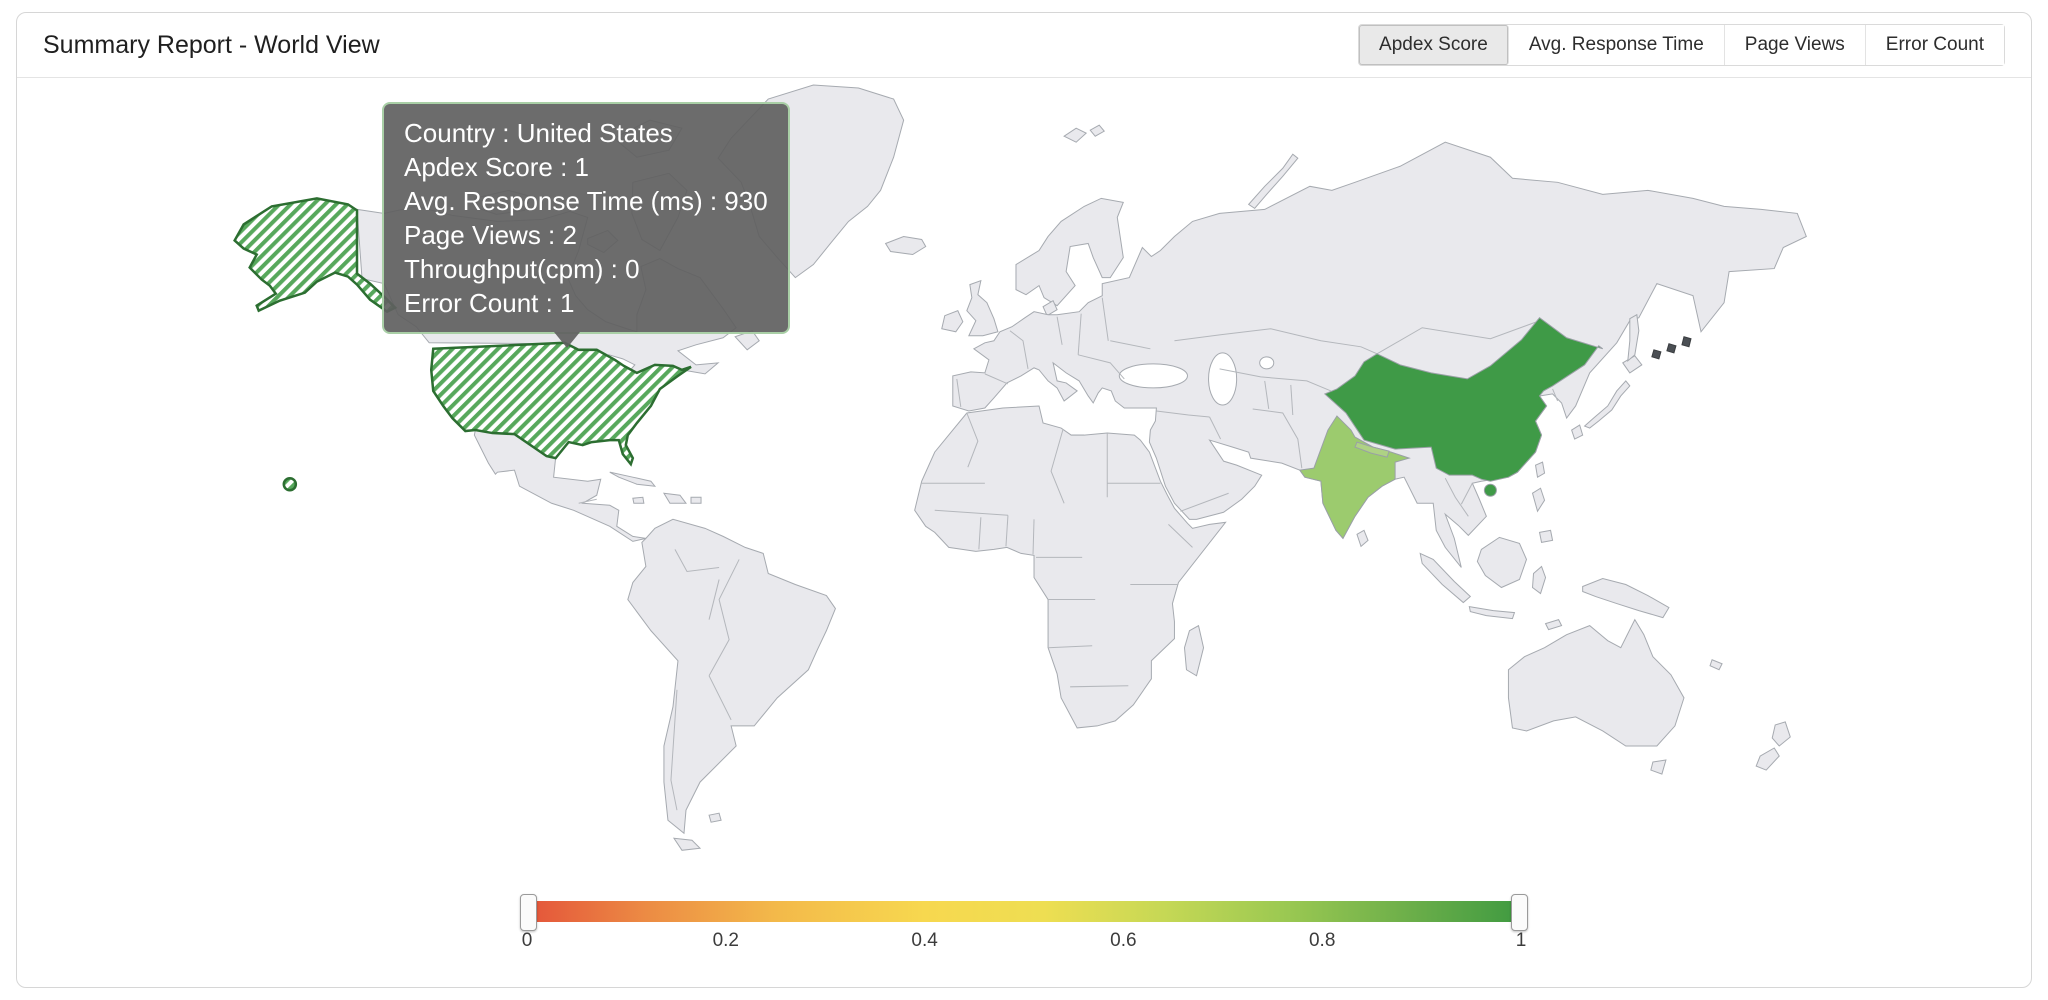 The image size is (2048, 1000). I want to click on continent-africa, so click(1070, 567).